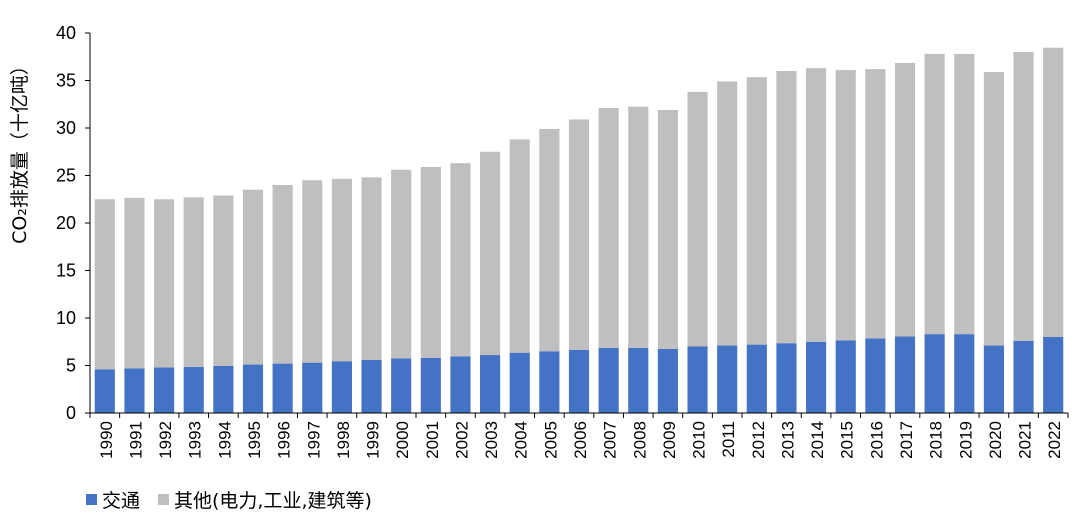 The width and height of the screenshot is (1080, 517). I want to click on y-tick-label-0: 0, so click(71, 413).